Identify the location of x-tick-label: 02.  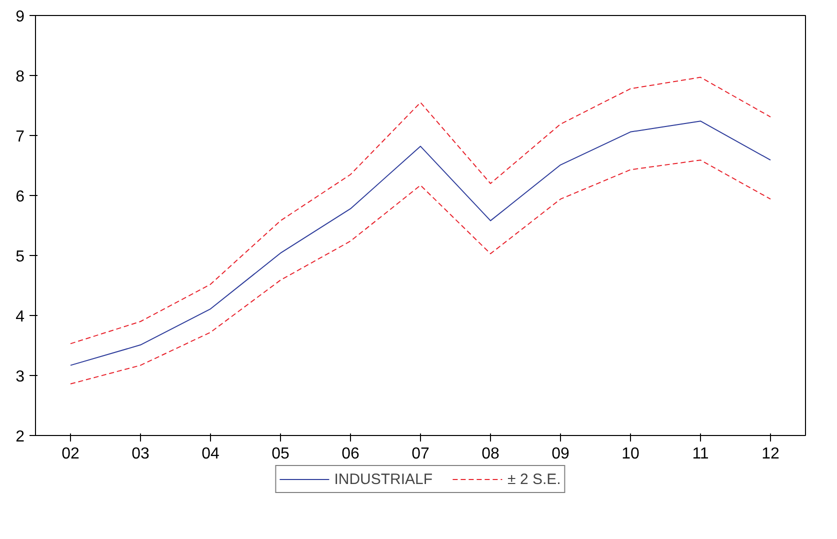
(71, 454).